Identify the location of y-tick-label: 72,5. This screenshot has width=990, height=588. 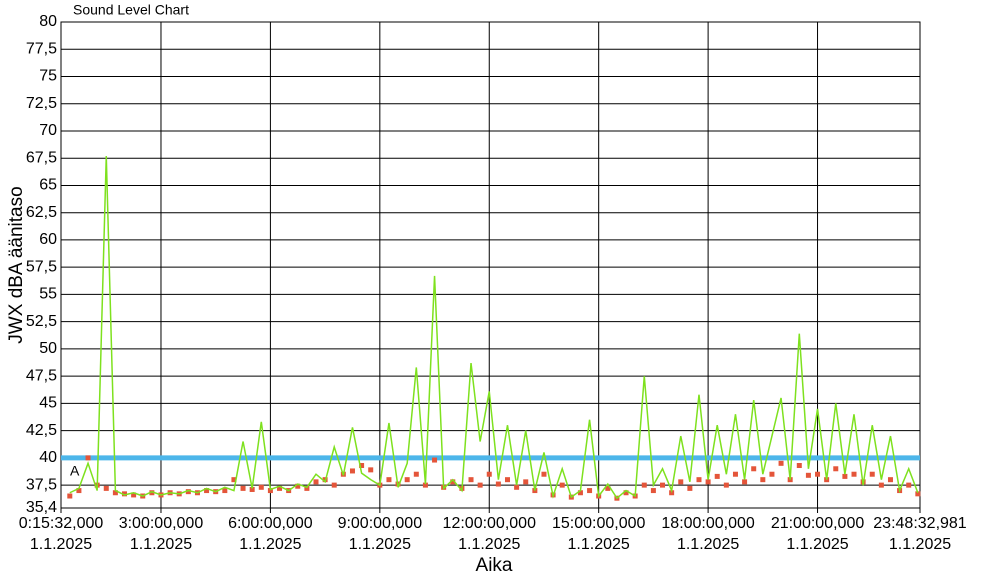
(41, 103).